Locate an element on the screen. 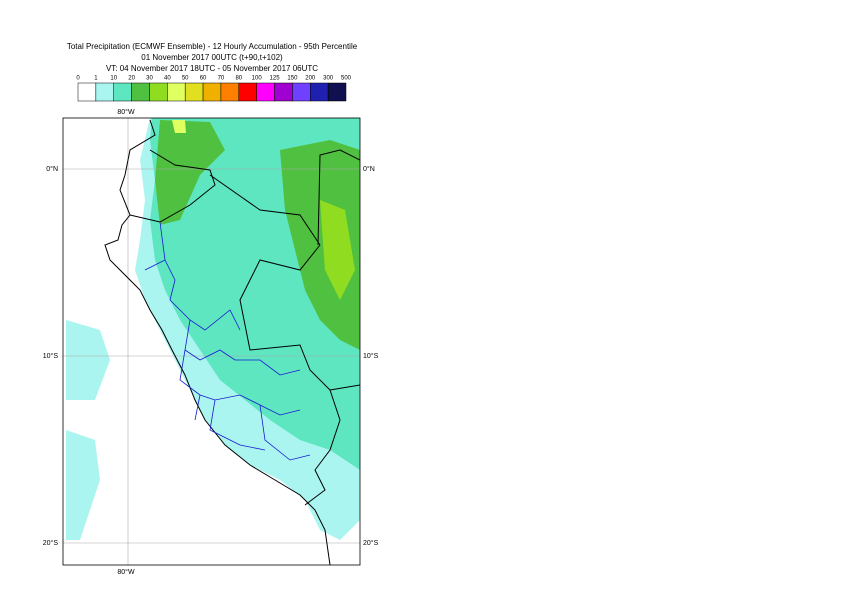 The height and width of the screenshot is (601, 842). ocean-precip is located at coordinates (88, 430).